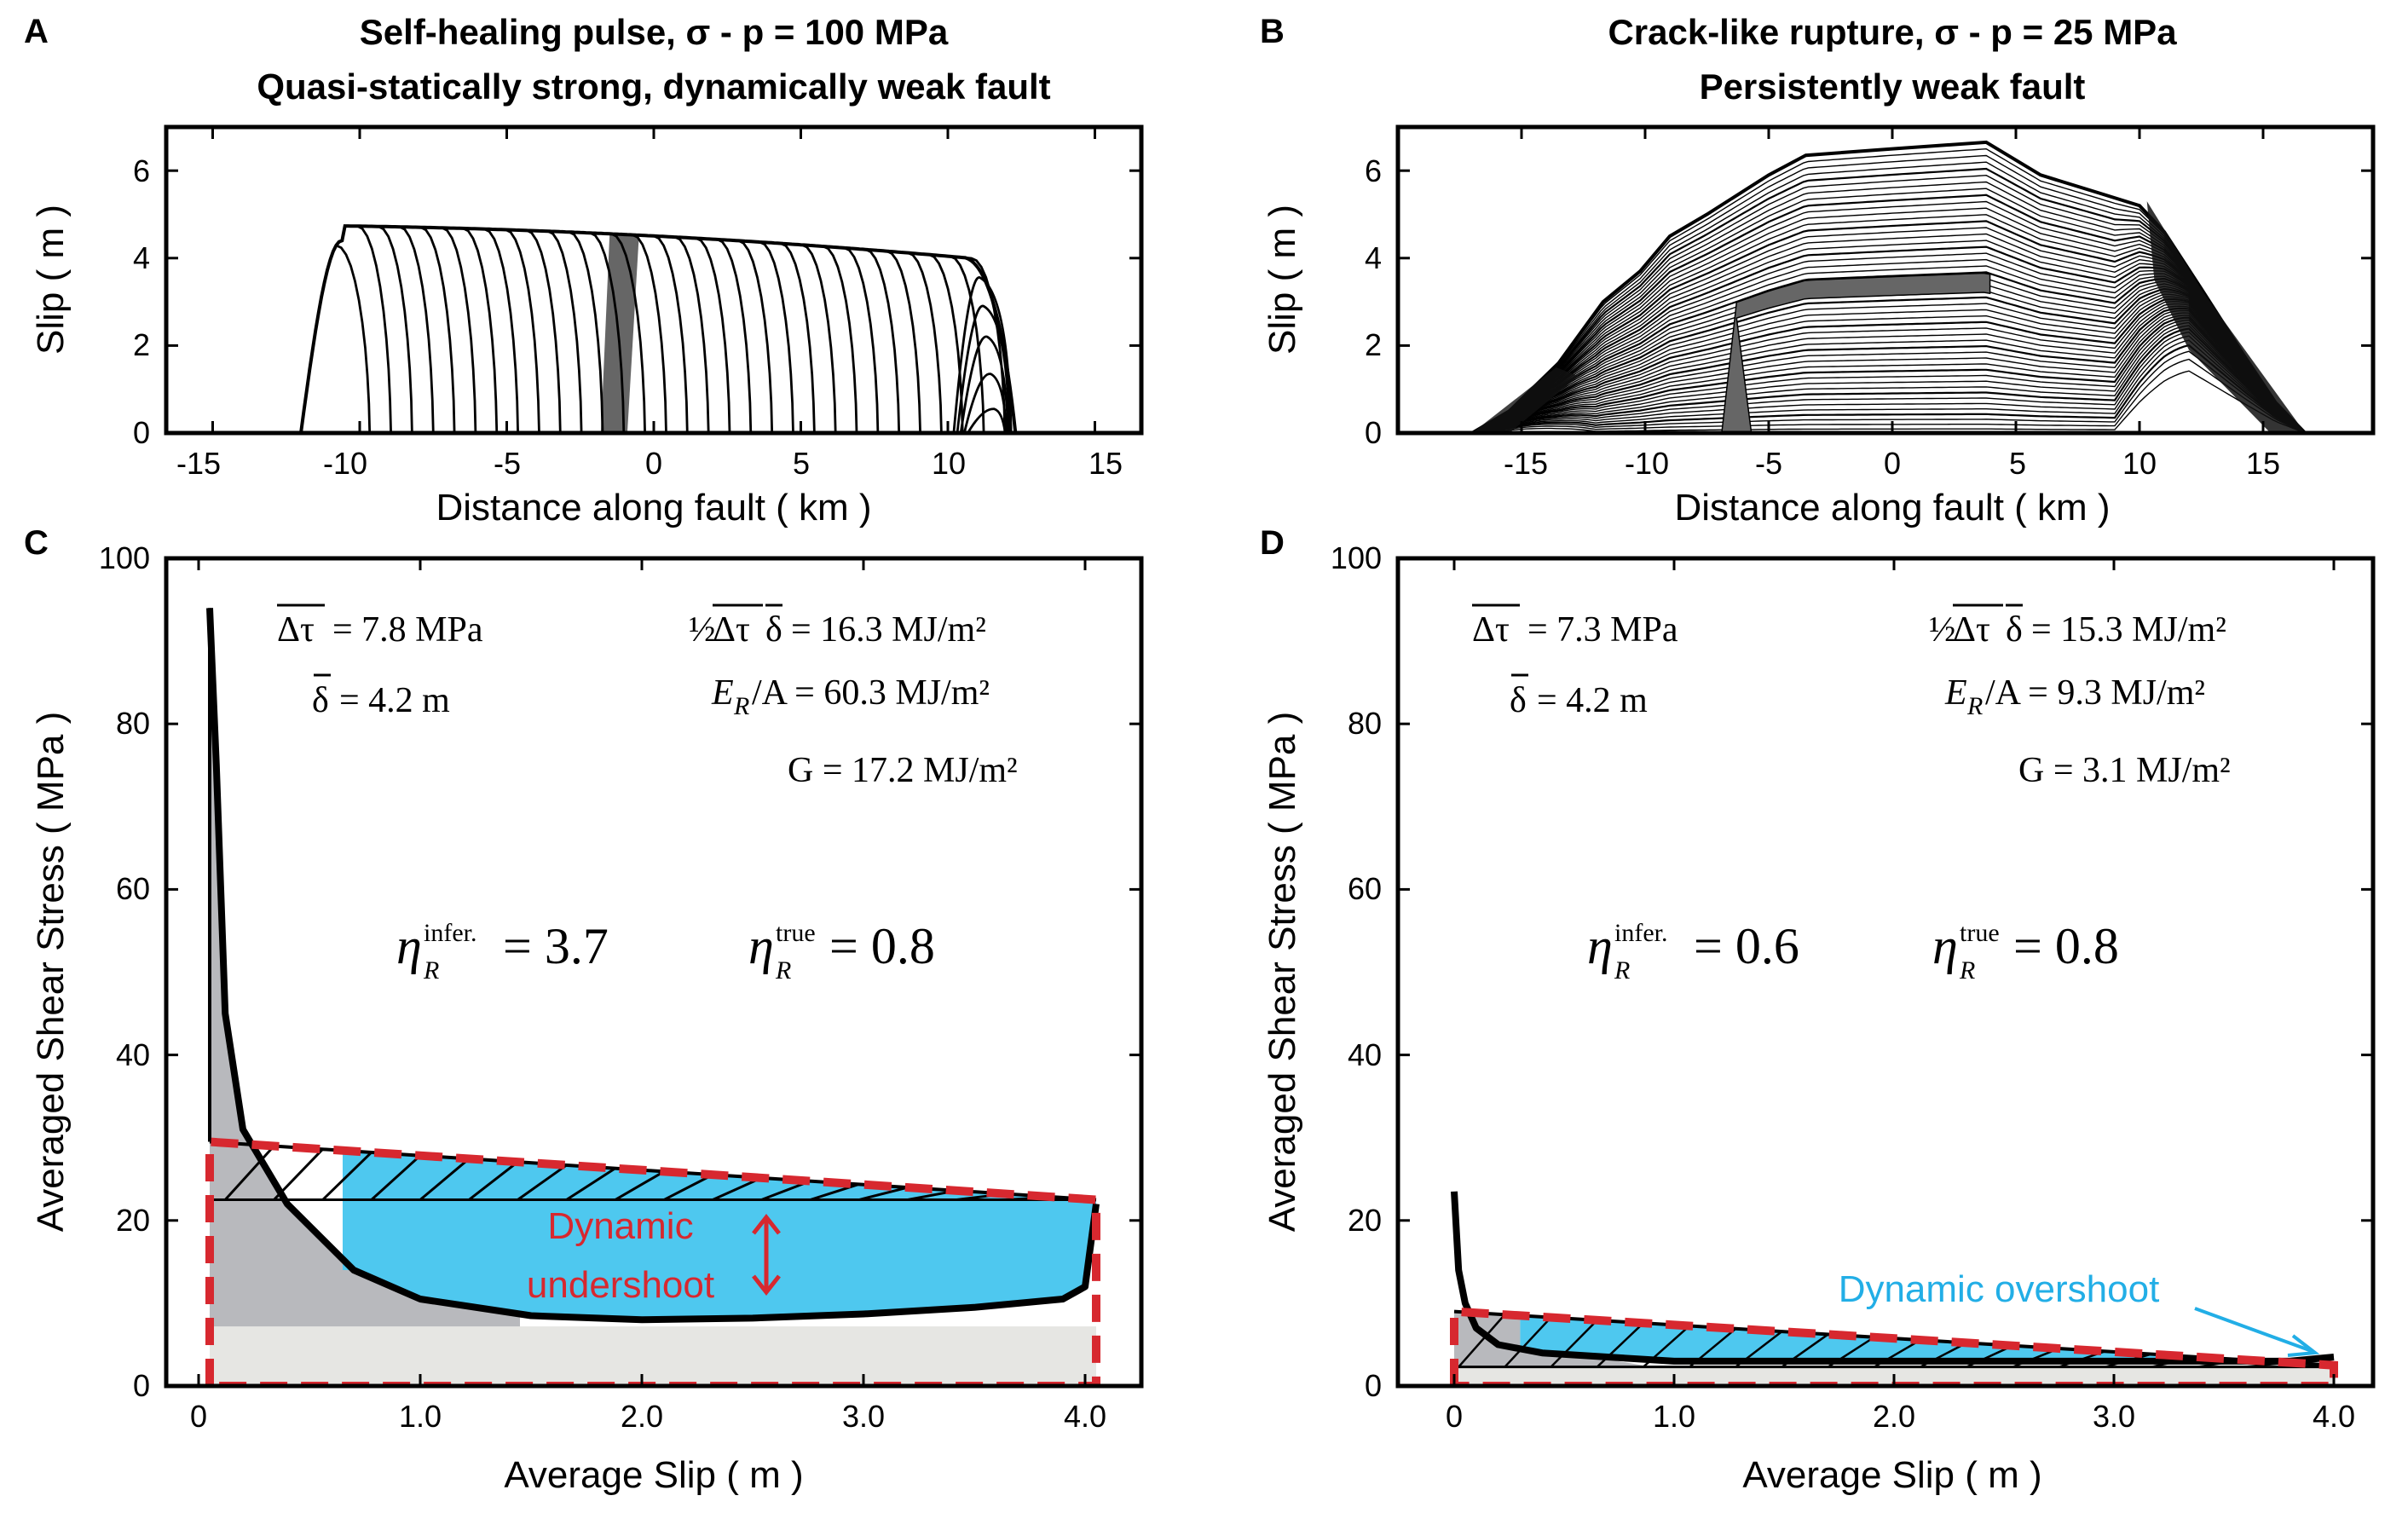 The height and width of the screenshot is (1513, 2408). What do you see at coordinates (51, 280) in the screenshot?
I see `ylabel-a: Slip ( m )` at bounding box center [51, 280].